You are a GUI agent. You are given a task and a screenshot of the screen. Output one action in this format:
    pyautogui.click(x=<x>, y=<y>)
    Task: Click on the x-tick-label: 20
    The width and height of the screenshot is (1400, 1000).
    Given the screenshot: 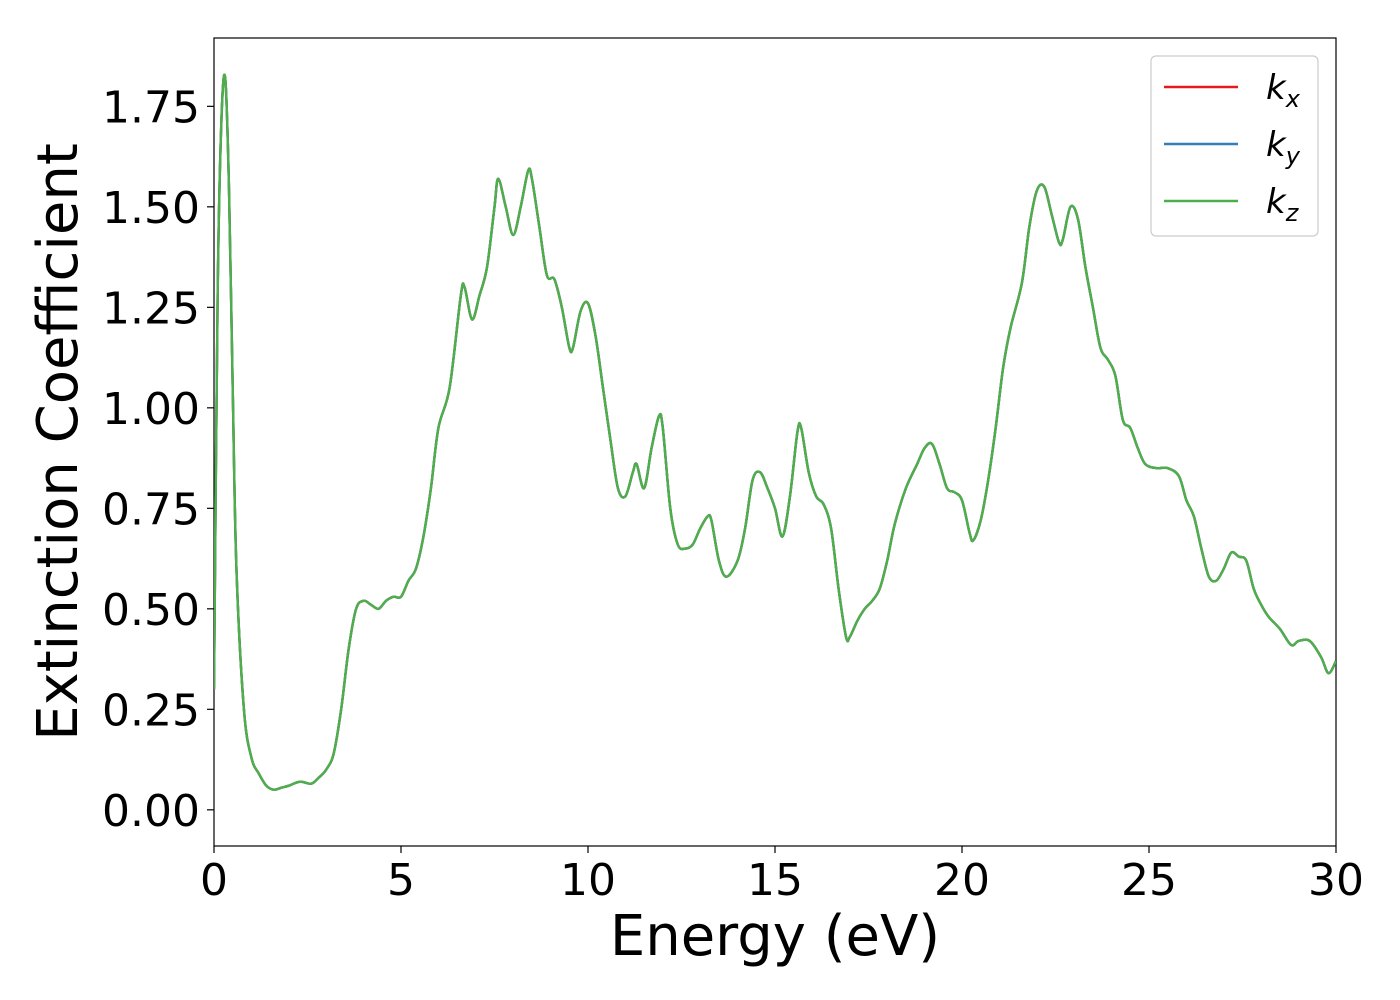 What is the action you would take?
    pyautogui.click(x=962, y=880)
    